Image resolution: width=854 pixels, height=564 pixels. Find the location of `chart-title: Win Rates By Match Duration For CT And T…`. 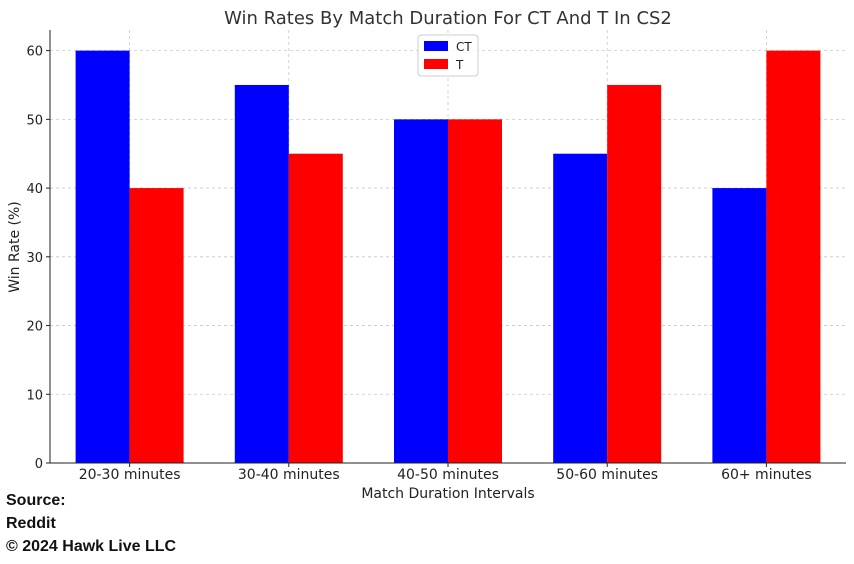

chart-title: Win Rates By Match Duration For CT And T… is located at coordinates (448, 18).